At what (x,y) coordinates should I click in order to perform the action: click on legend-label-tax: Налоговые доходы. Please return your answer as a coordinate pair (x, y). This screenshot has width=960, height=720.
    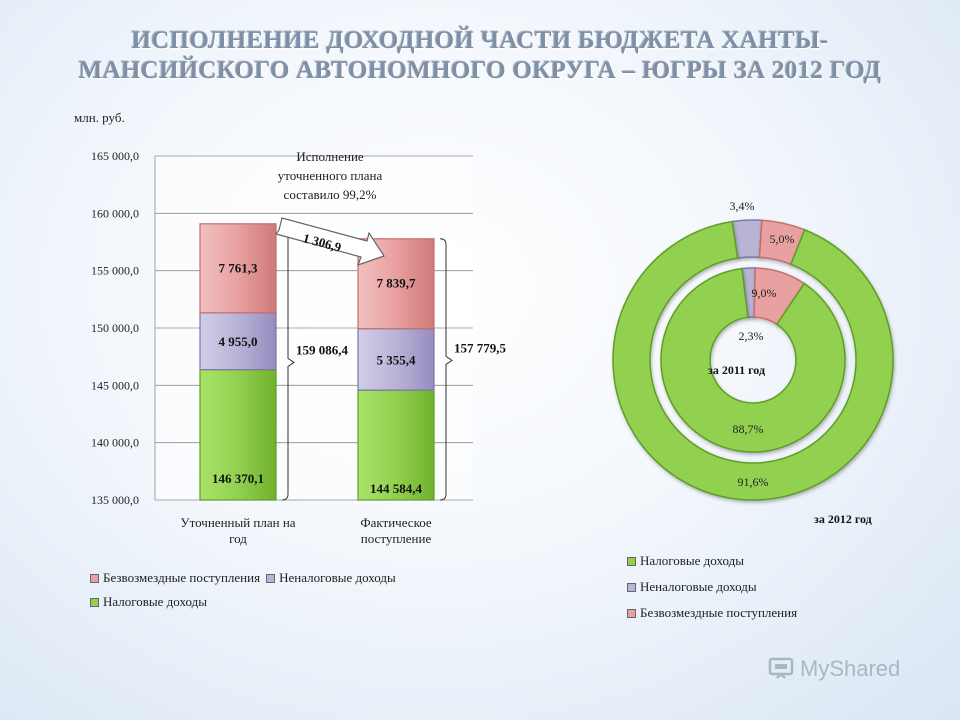
    Looking at the image, I should click on (155, 601).